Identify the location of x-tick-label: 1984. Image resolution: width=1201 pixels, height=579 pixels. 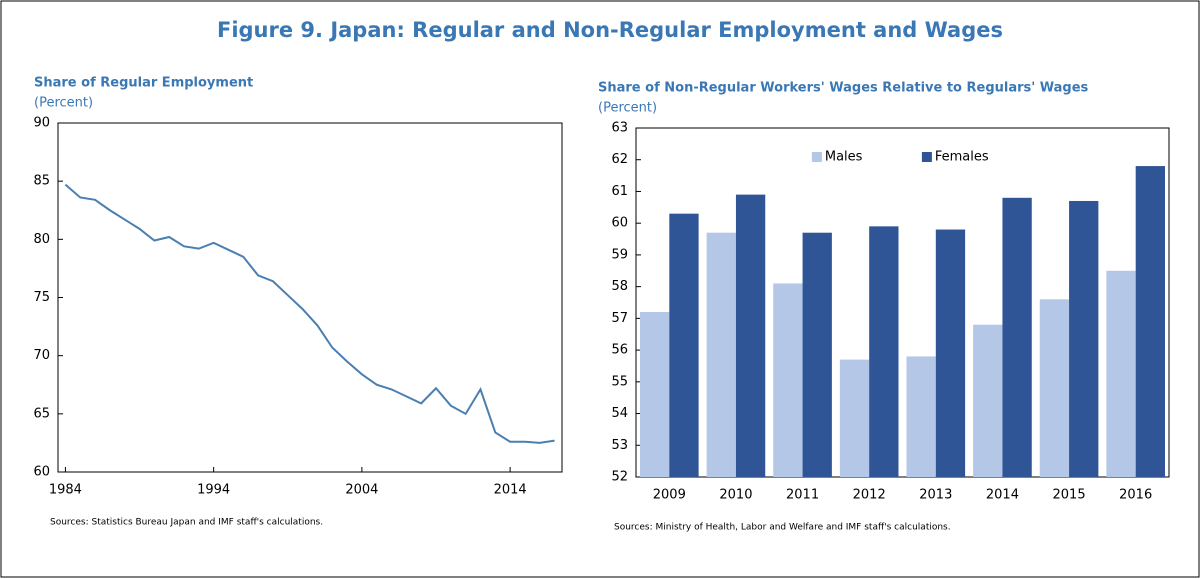
(65, 490).